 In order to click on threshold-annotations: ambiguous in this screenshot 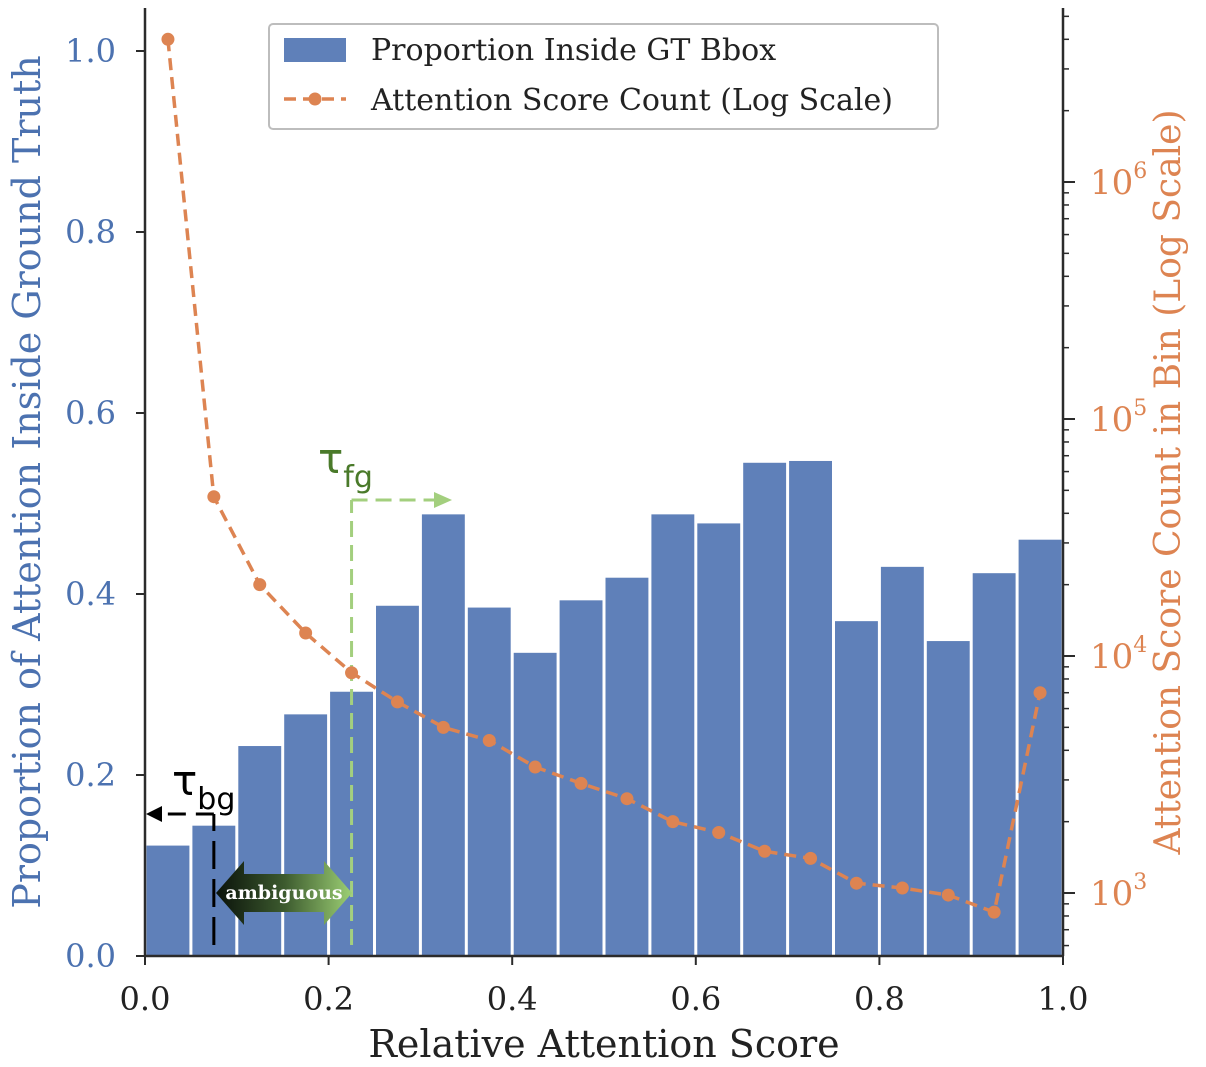, I will do `click(299, 718)`.